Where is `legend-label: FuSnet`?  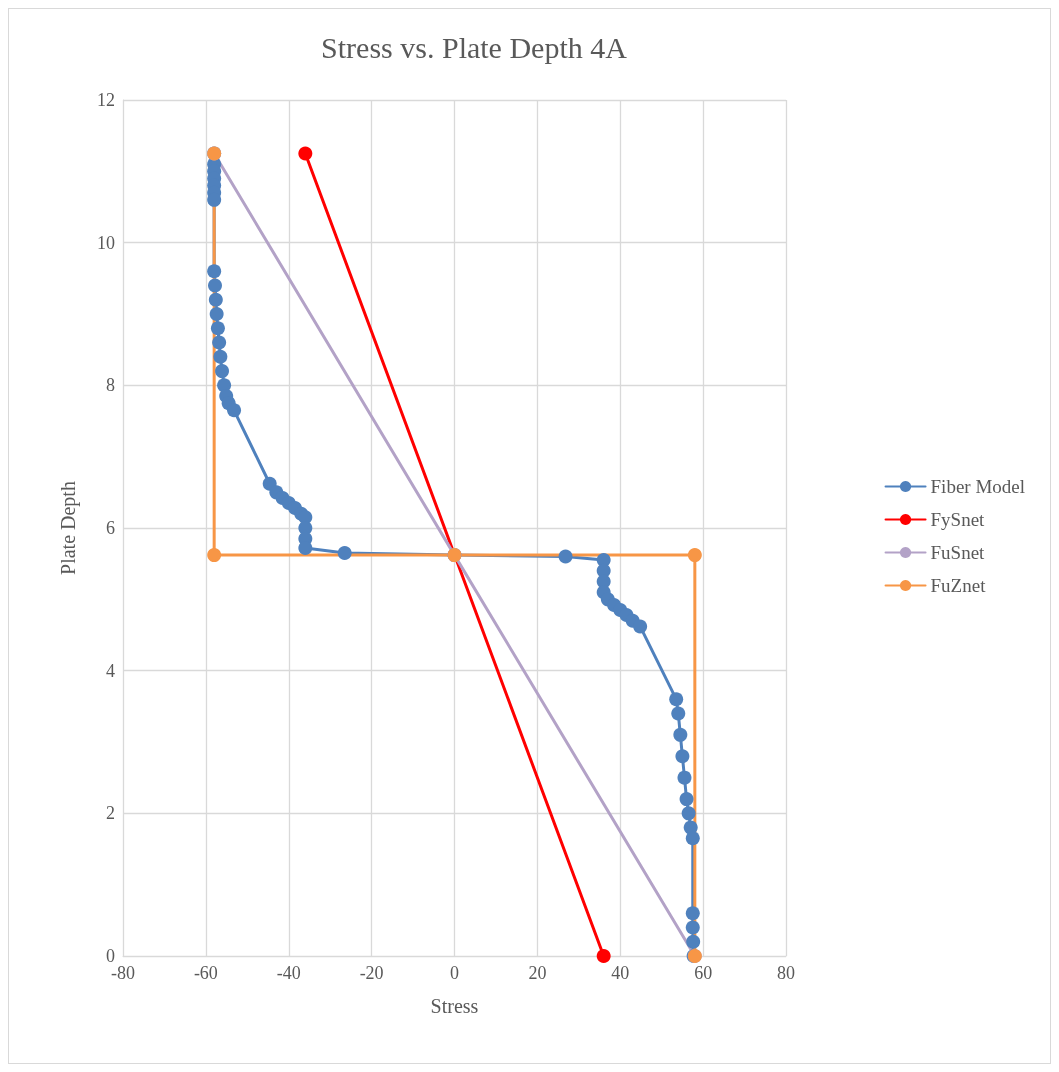 legend-label: FuSnet is located at coordinates (958, 552).